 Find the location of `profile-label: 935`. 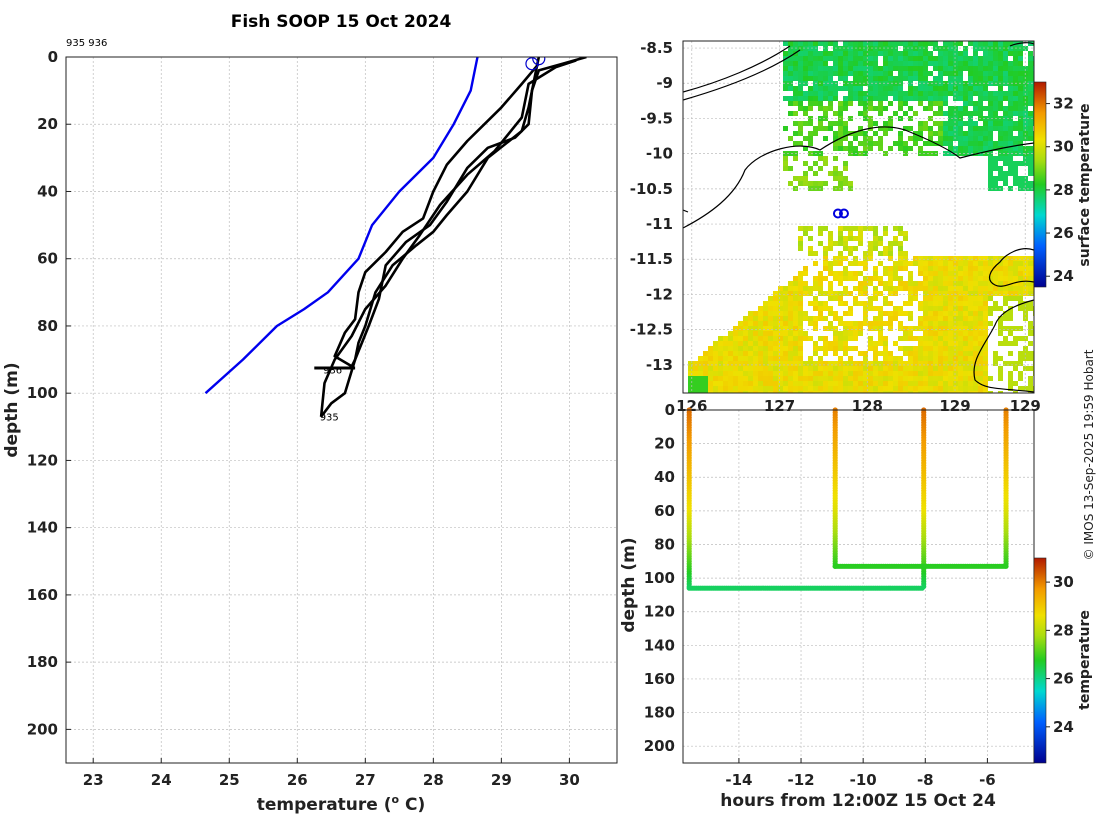

profile-label: 935 is located at coordinates (329, 418).